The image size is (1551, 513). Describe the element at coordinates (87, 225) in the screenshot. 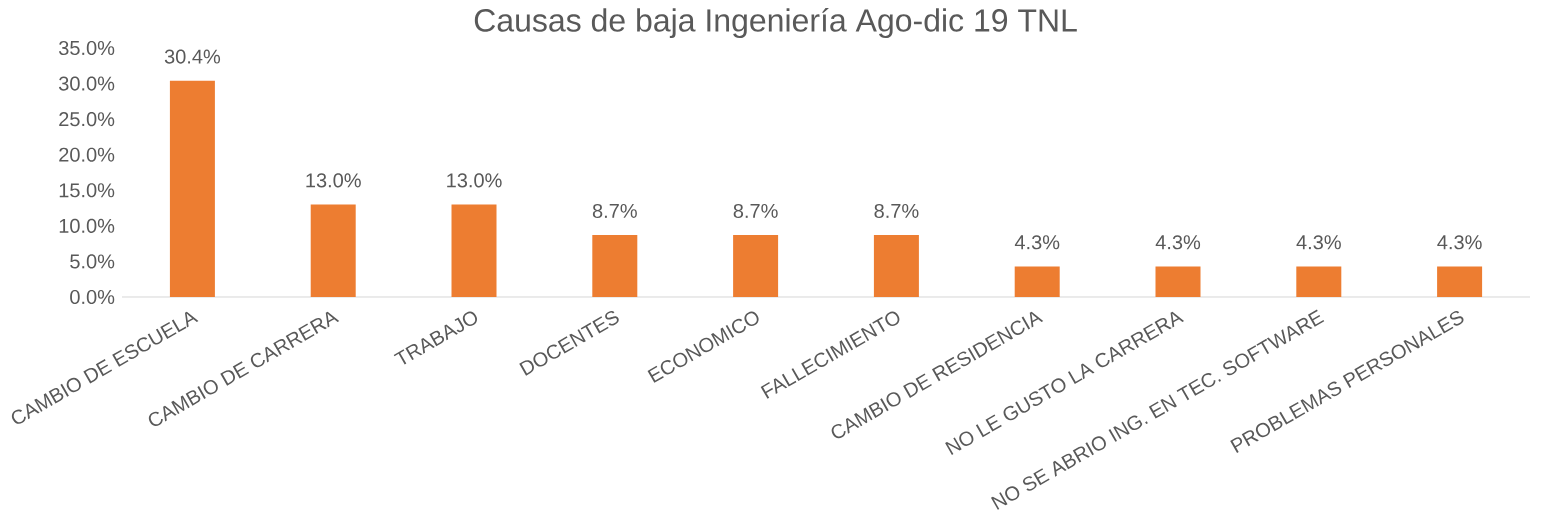

I see `y-tick-label: 10.0%` at that location.